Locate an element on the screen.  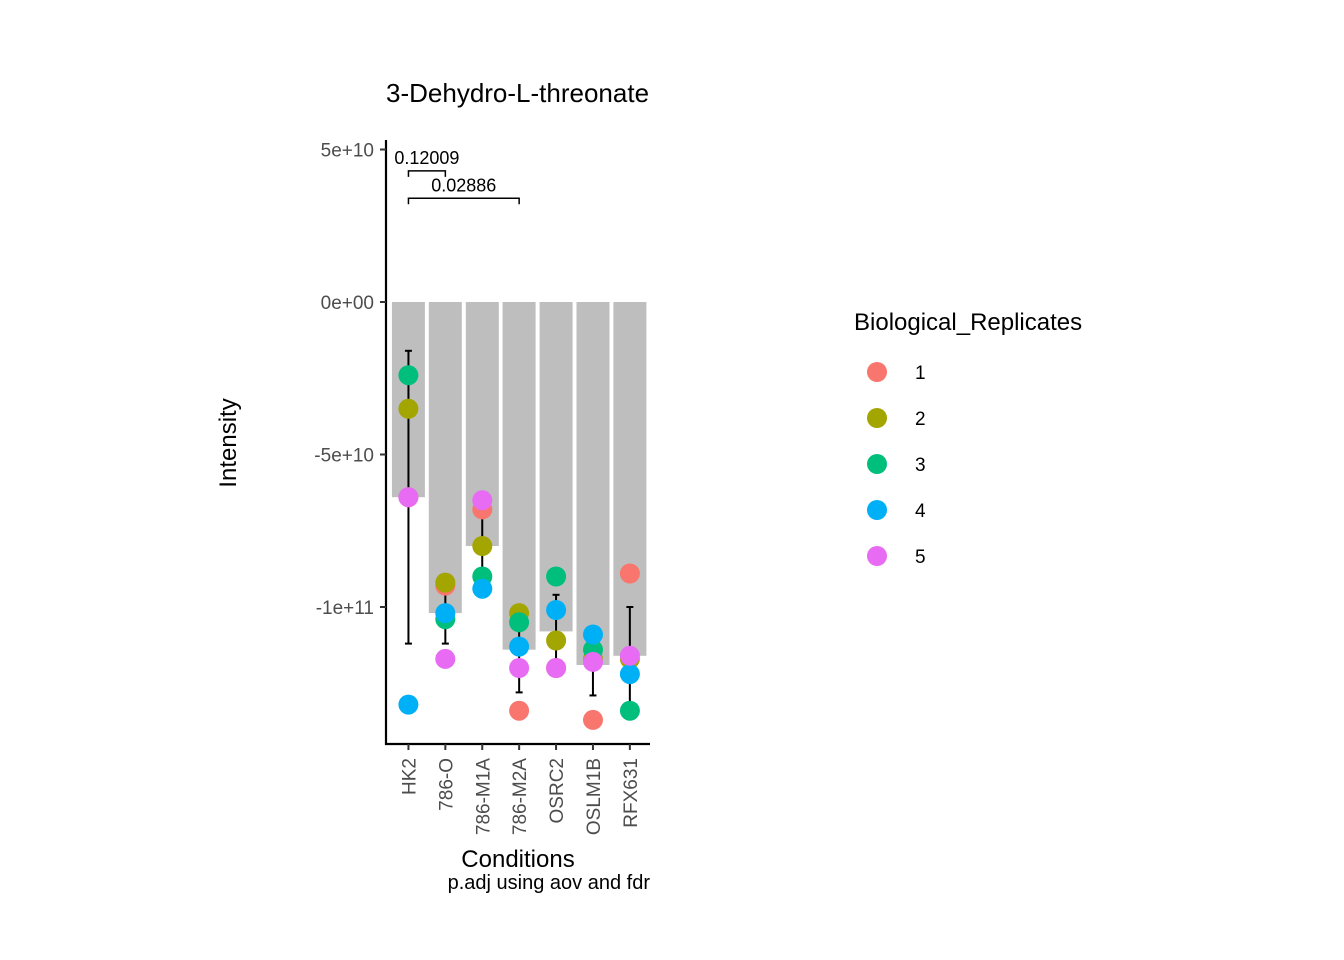
bar-786-M2A is located at coordinates (519, 476).